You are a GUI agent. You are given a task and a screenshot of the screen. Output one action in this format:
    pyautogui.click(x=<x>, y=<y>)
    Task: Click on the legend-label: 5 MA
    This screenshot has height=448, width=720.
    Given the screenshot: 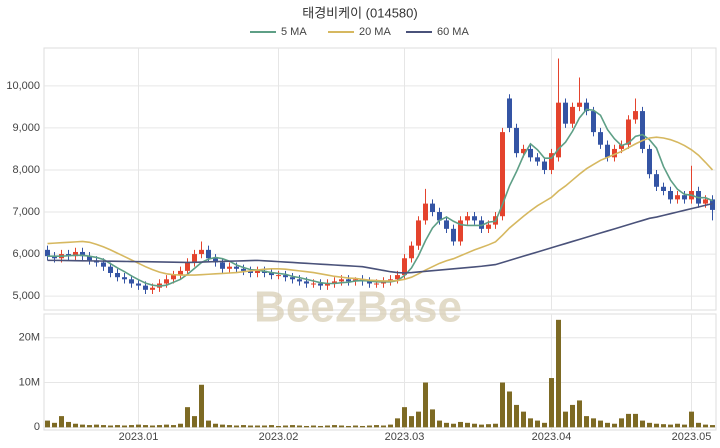 What is the action you would take?
    pyautogui.click(x=294, y=32)
    